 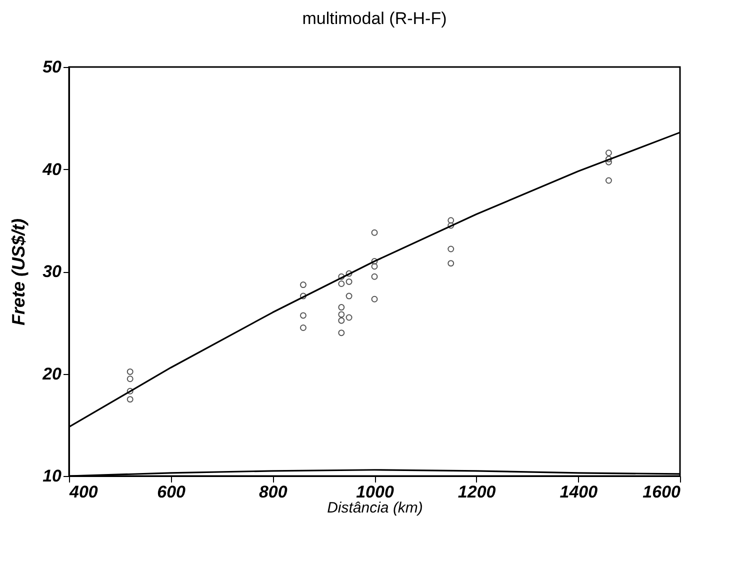 I want to click on x-tick-label: 1400, so click(x=579, y=492).